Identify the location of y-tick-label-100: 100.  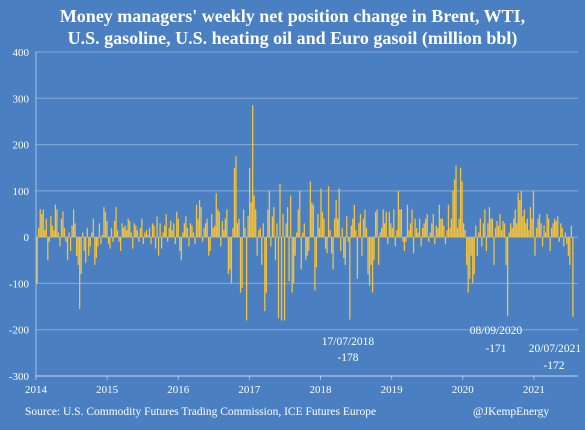
(21, 192).